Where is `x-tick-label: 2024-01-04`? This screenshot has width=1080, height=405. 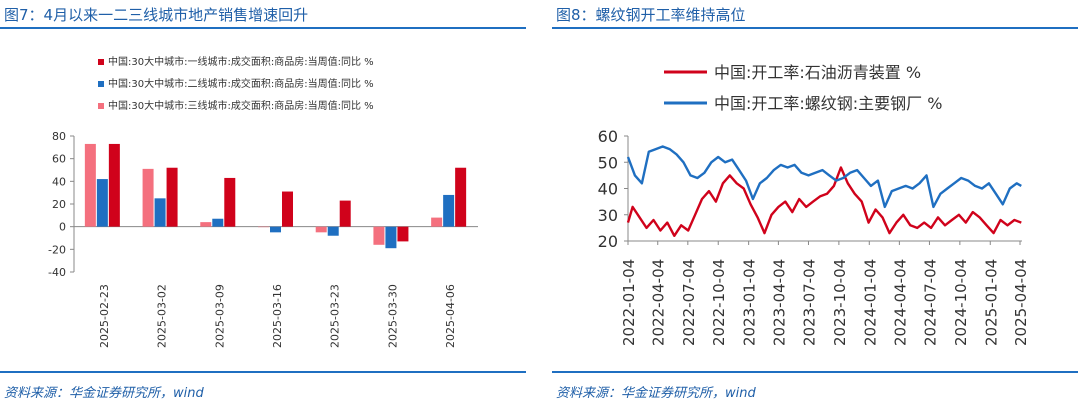 x-tick-label: 2024-01-04 is located at coordinates (870, 302).